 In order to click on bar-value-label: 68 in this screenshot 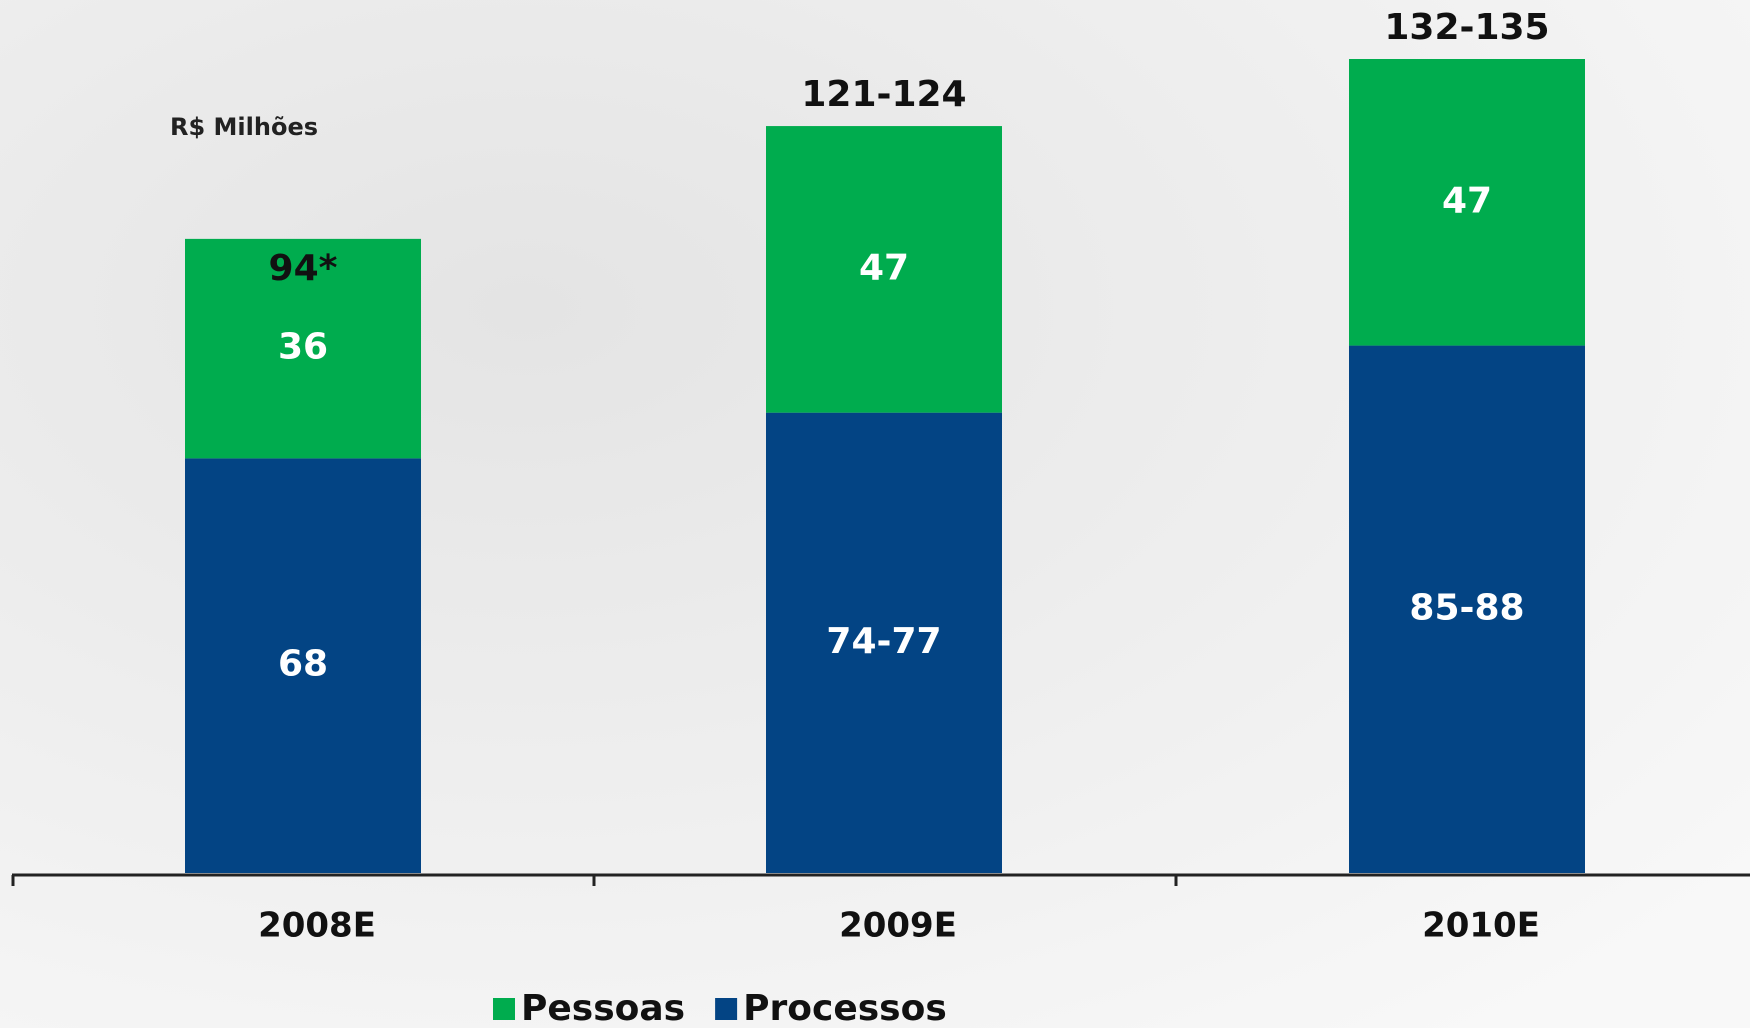, I will do `click(303, 664)`.